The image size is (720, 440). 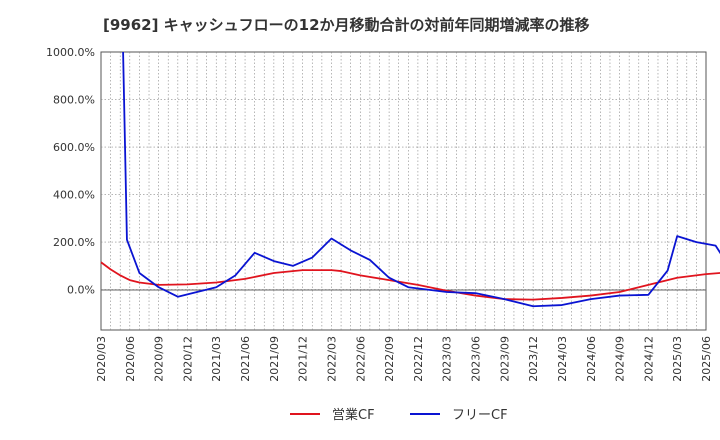 What do you see at coordinates (389, 359) in the screenshot?
I see `x-tick-label: 2022/09` at bounding box center [389, 359].